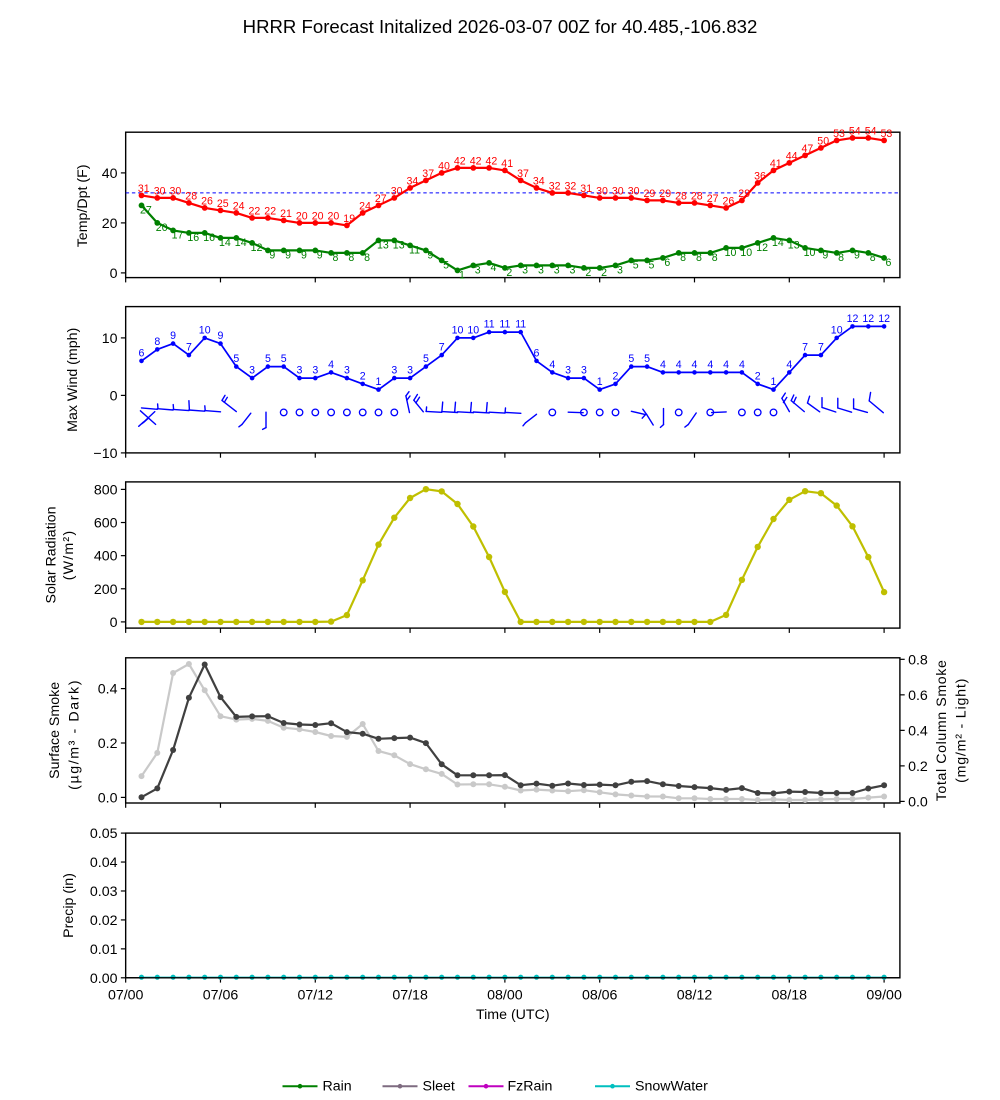 The height and width of the screenshot is (1100, 1000). I want to click on svg-text: 0.8, so click(918, 660).